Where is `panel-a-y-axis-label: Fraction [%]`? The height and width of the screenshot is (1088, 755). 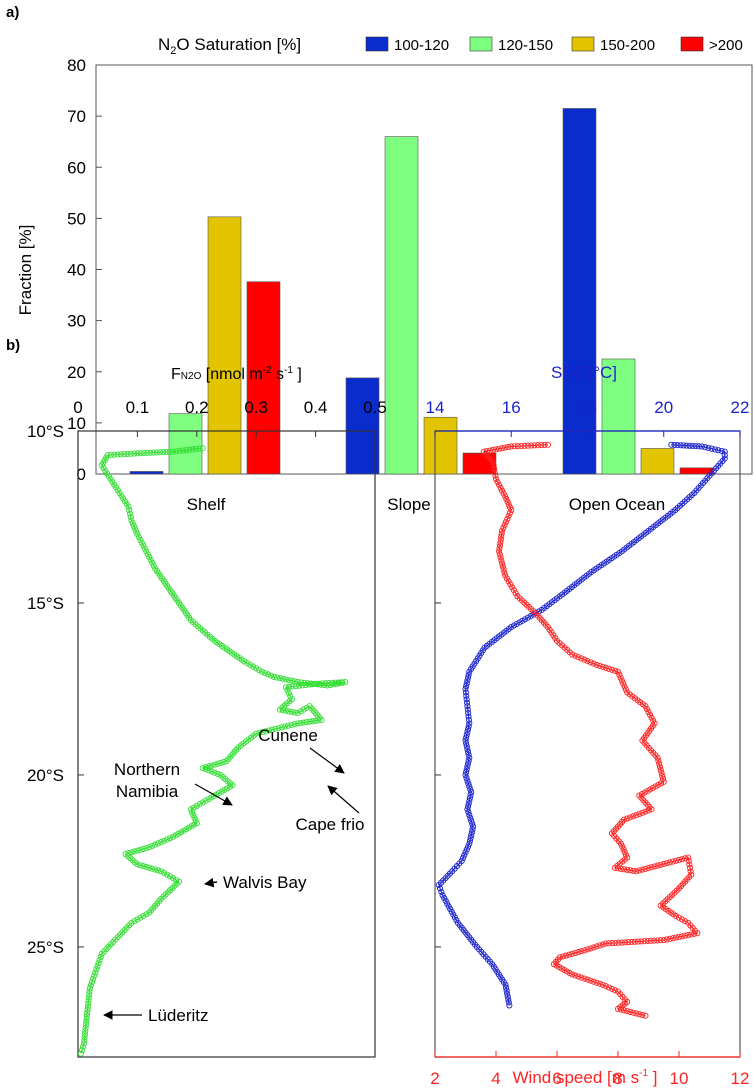
panel-a-y-axis-label: Fraction [%] is located at coordinates (25, 270).